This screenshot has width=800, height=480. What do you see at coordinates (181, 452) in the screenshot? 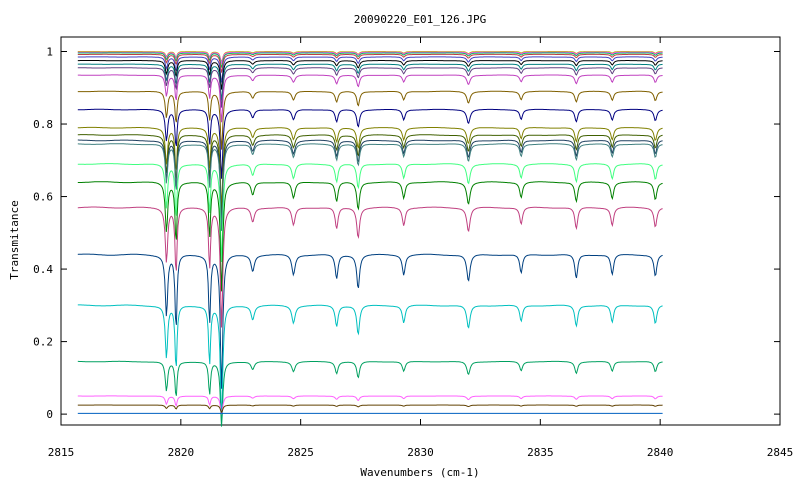
I see `x-tick-label: 2820` at bounding box center [181, 452].